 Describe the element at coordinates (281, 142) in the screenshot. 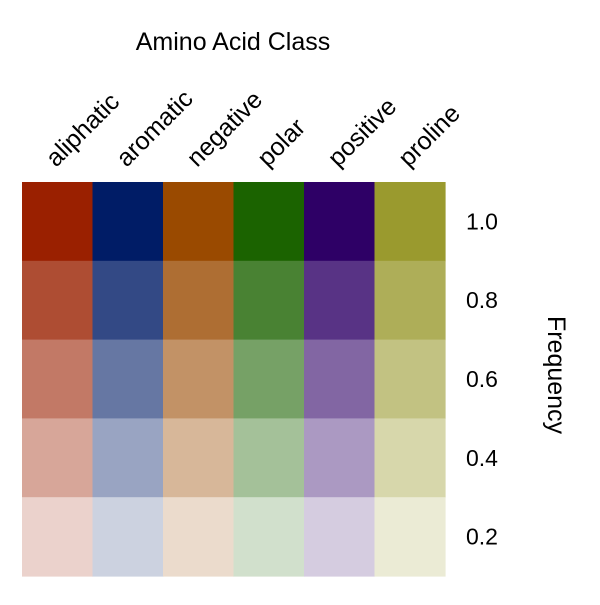

I see `column-label-polar: polar` at that location.